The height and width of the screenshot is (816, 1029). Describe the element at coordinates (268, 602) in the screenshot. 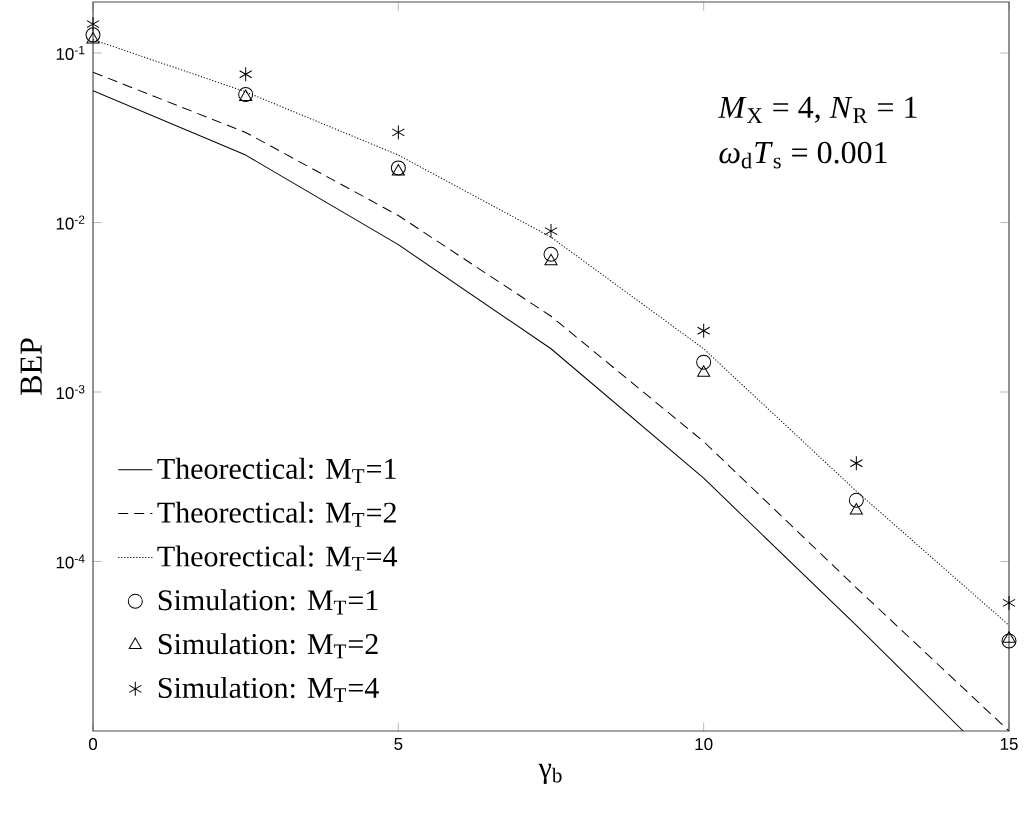

I see `legend-label: Simulation: M$_{T}$=1` at that location.